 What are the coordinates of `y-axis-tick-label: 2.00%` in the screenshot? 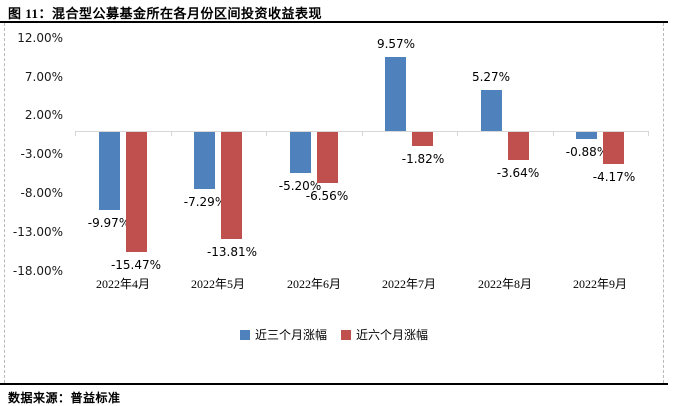 It's located at (43, 115).